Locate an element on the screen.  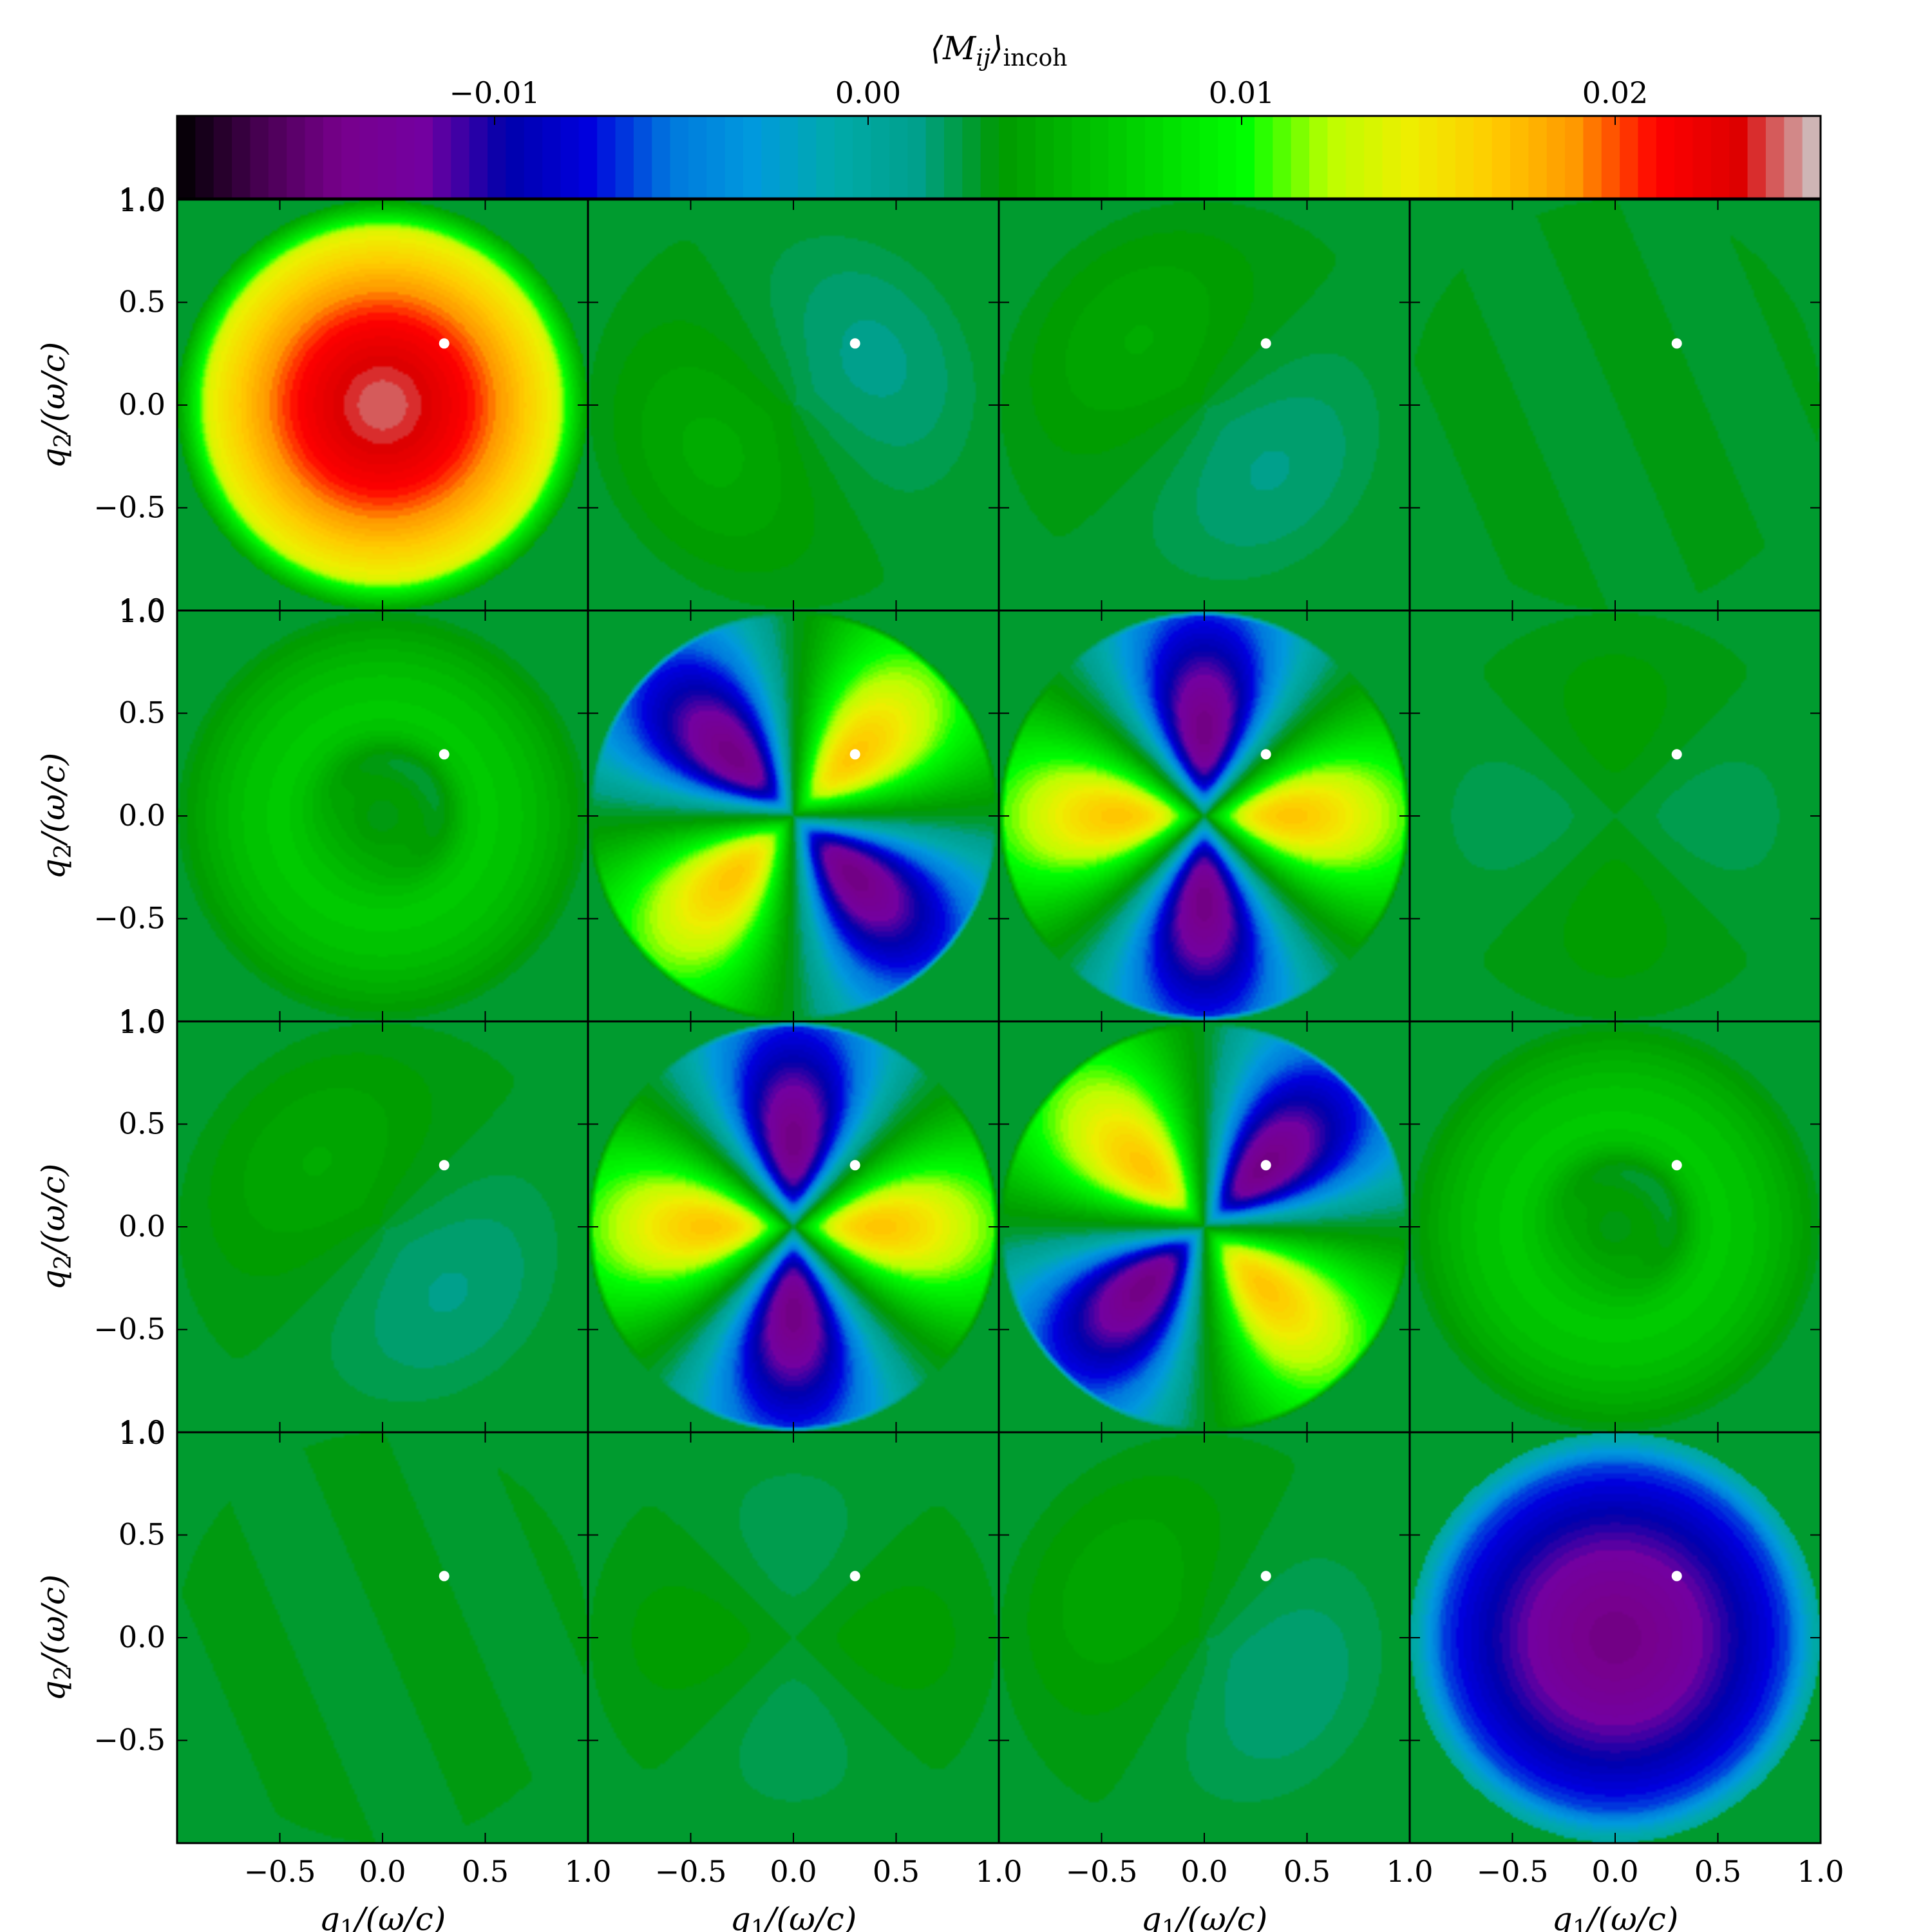
panel-m44 is located at coordinates (1615, 1638).